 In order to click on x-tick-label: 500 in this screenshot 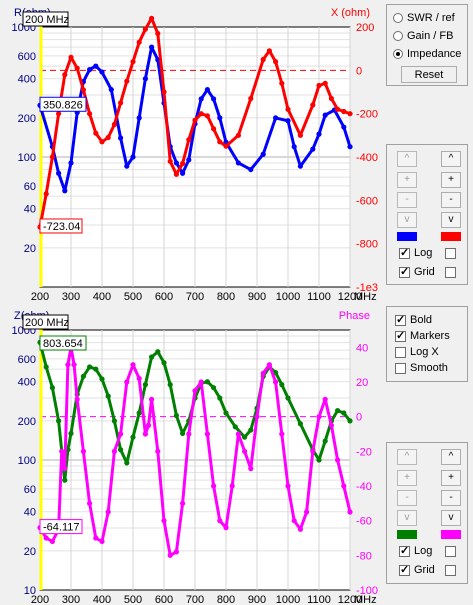, I will do `click(133, 599)`.